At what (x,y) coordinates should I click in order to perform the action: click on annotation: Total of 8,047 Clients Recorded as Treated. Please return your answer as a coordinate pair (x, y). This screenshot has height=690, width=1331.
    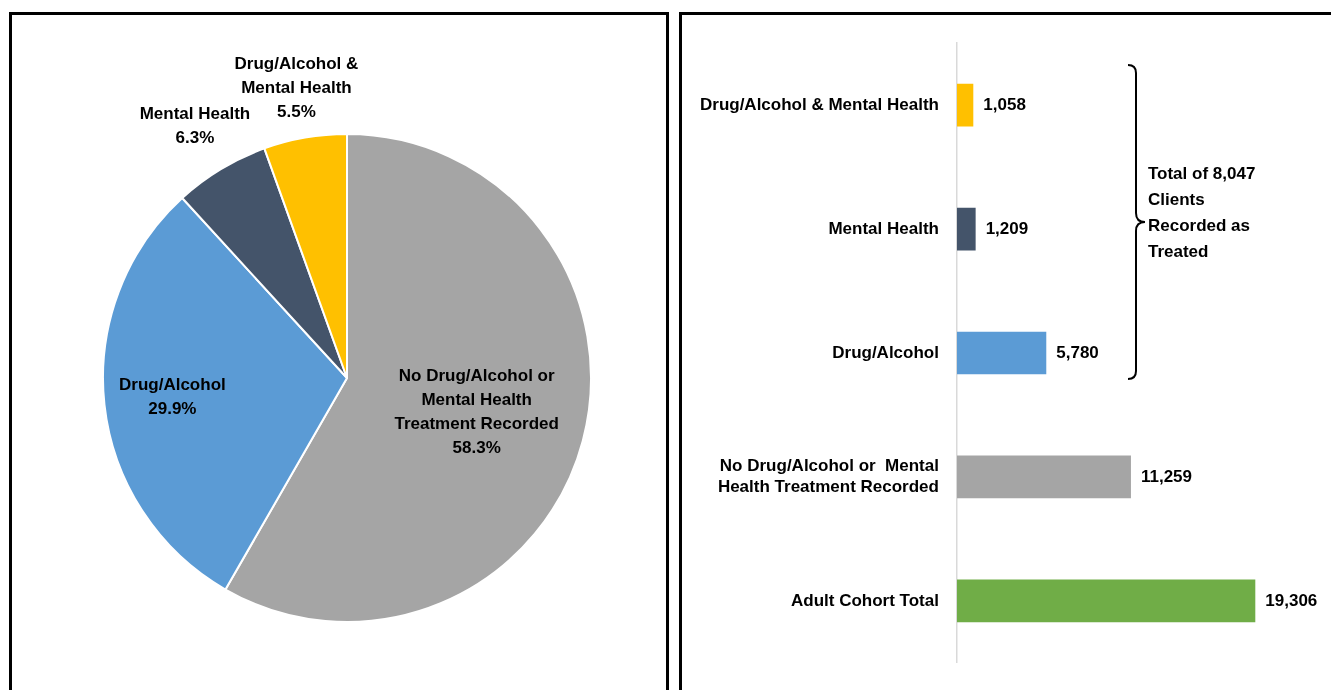
    Looking at the image, I should click on (1201, 212).